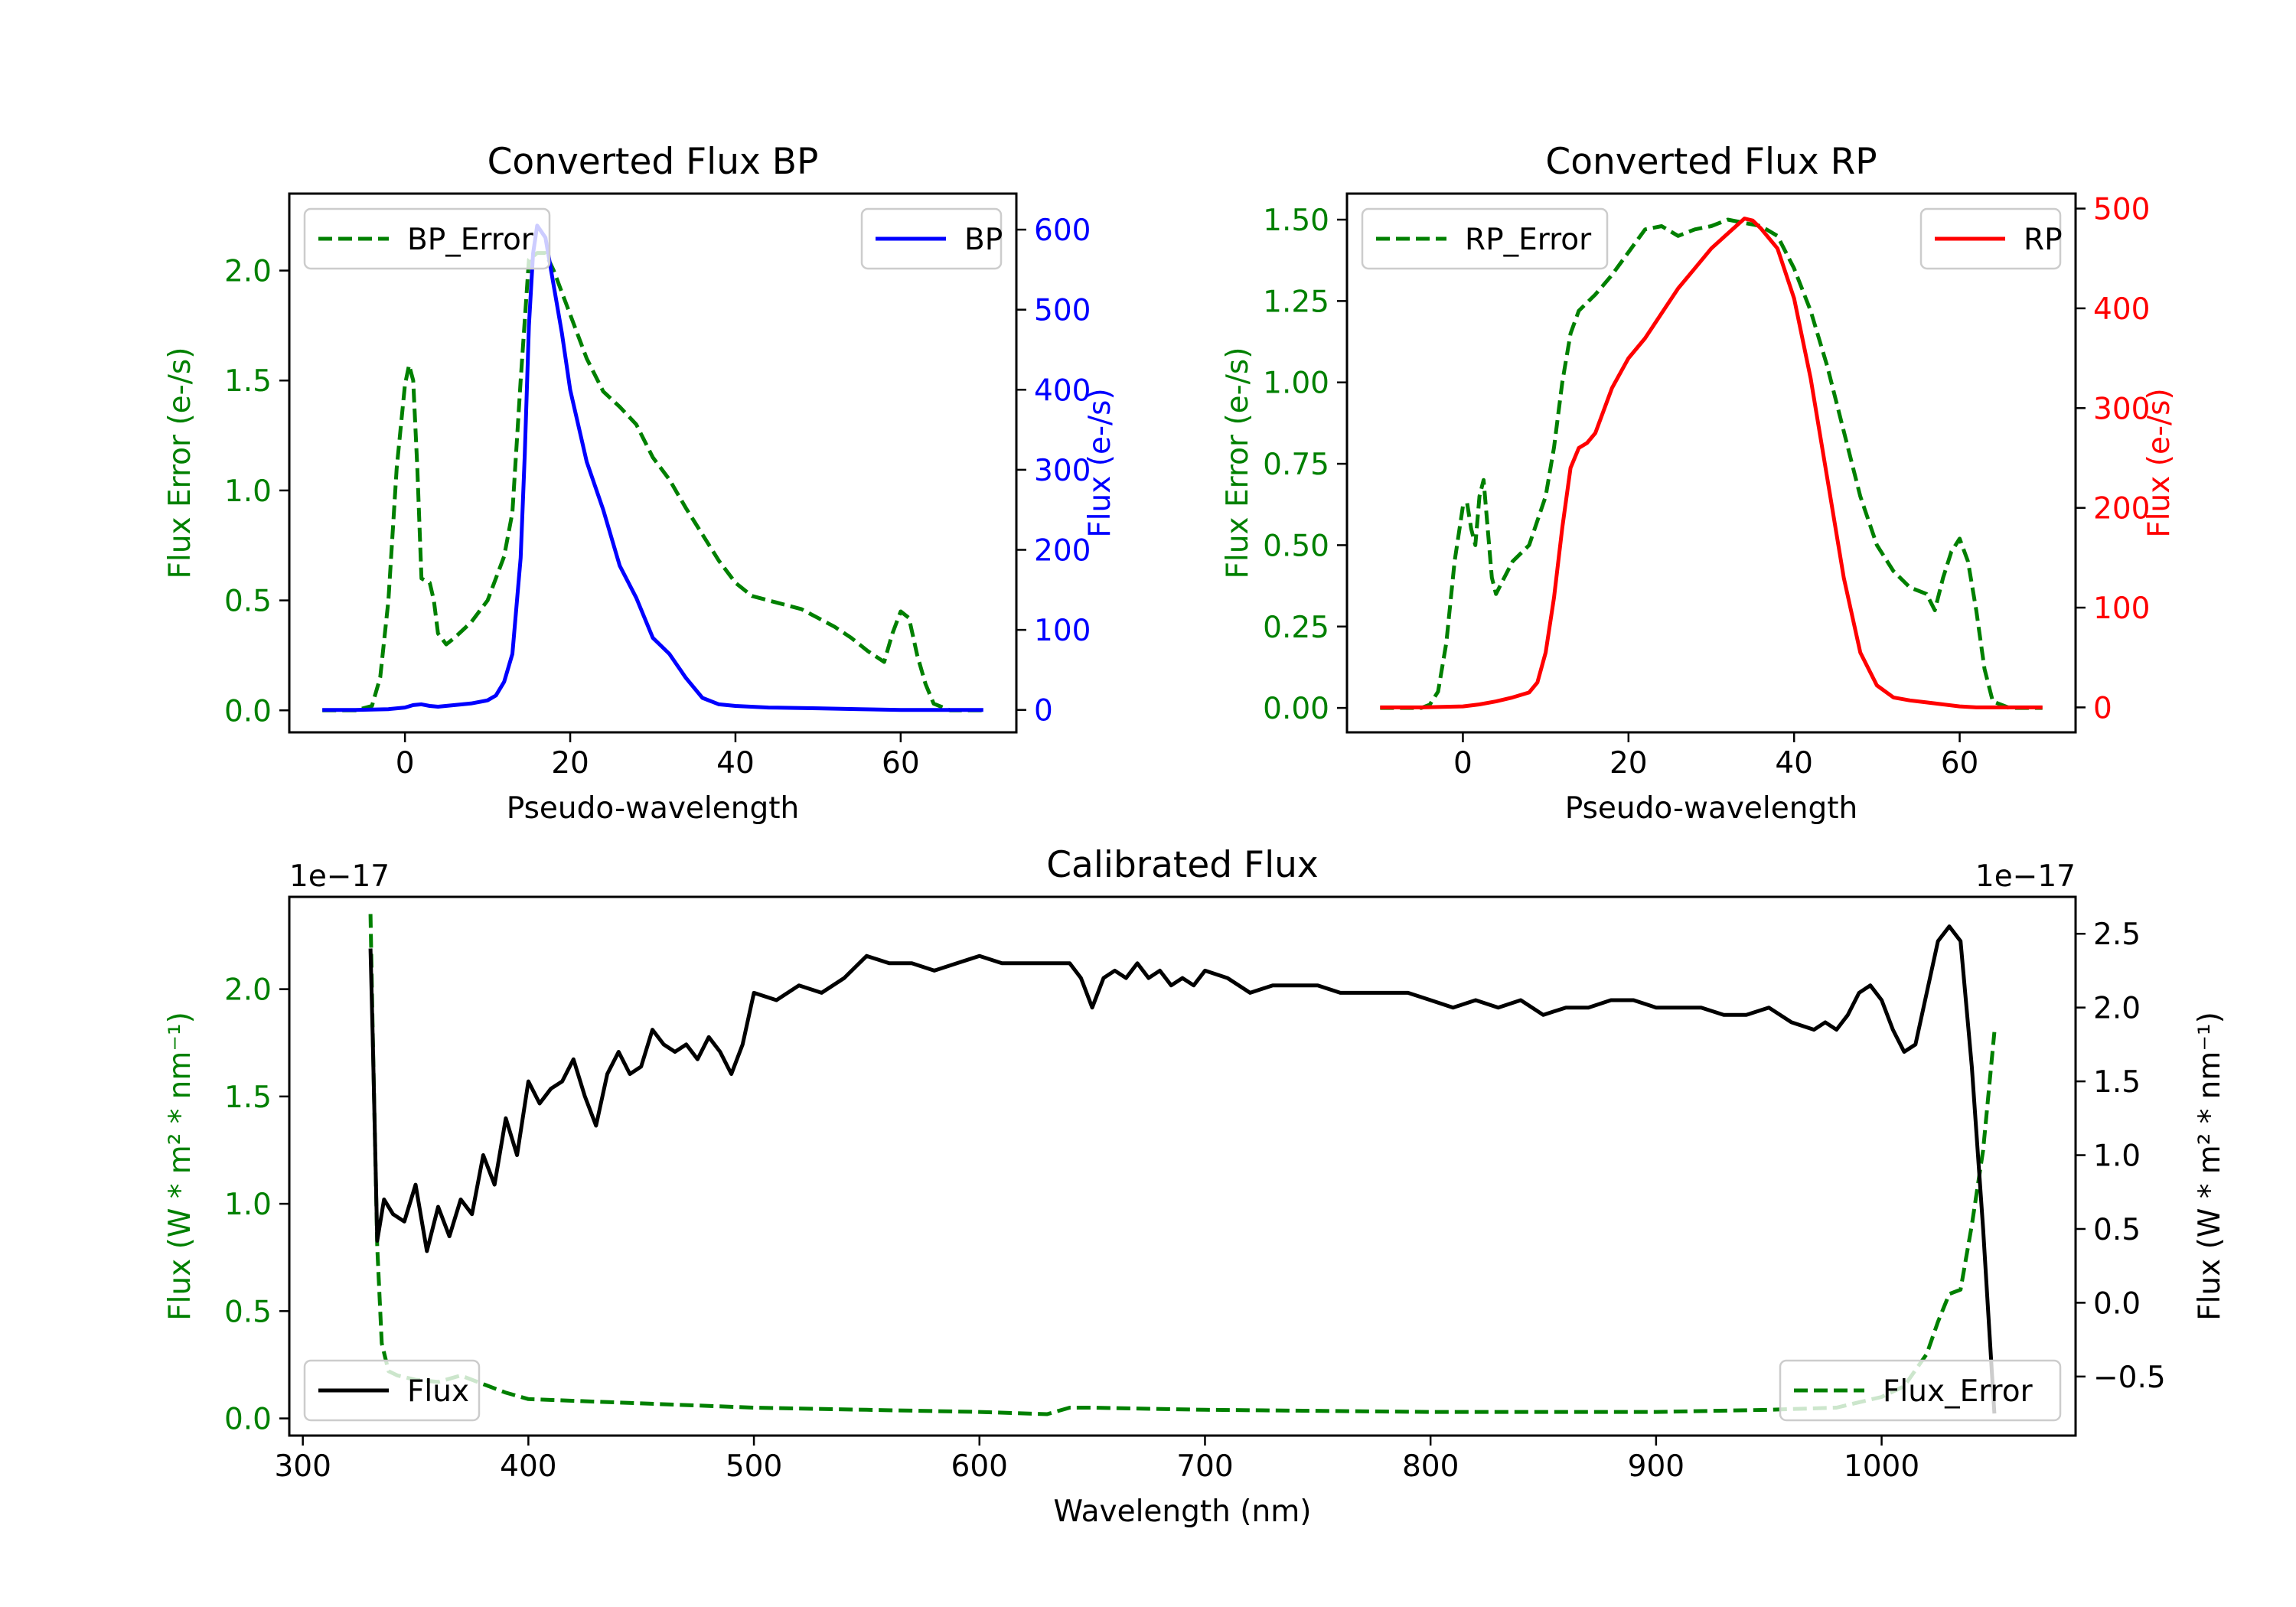  What do you see at coordinates (339, 876) in the screenshot?
I see `left-y-offset-text: 1e−17` at bounding box center [339, 876].